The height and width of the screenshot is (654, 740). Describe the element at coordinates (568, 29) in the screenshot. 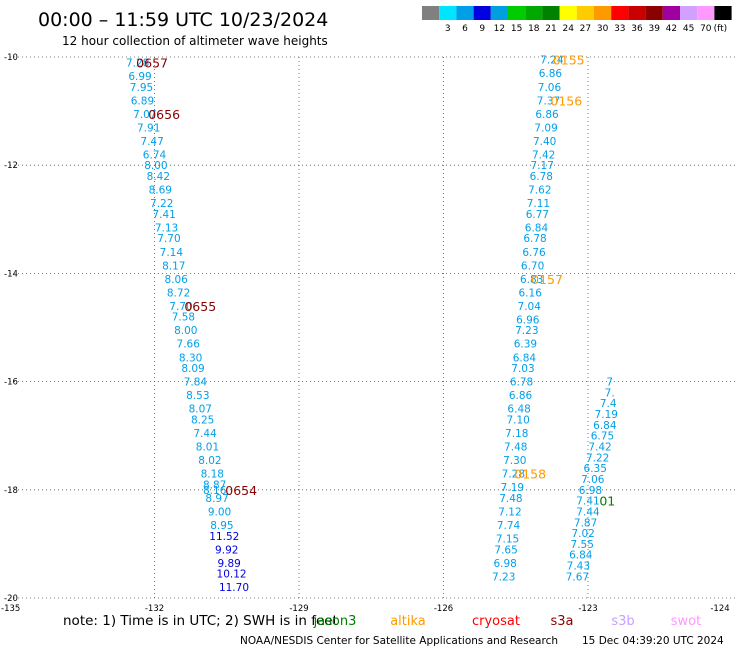

I see `colorbar-label: 24` at that location.